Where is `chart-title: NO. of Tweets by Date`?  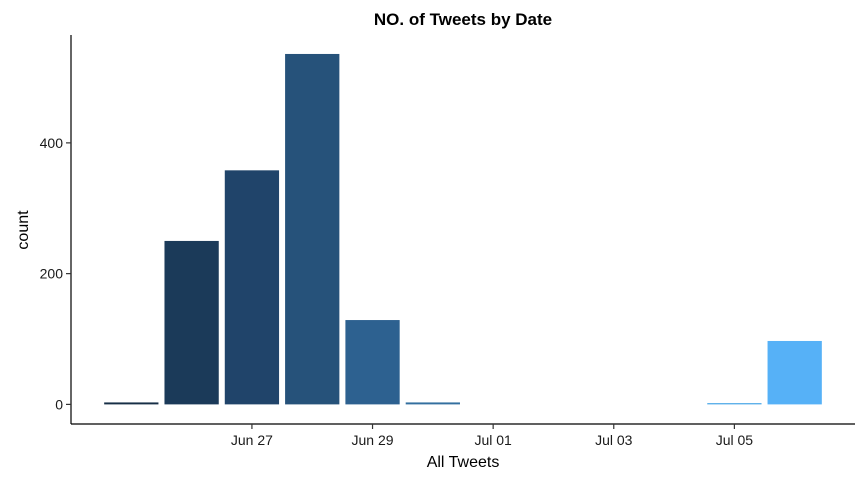
chart-title: NO. of Tweets by Date is located at coordinates (463, 19).